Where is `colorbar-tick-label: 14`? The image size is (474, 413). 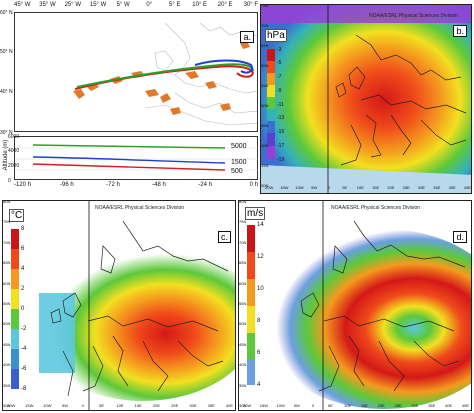 colorbar-tick-label: 14 is located at coordinates (260, 225).